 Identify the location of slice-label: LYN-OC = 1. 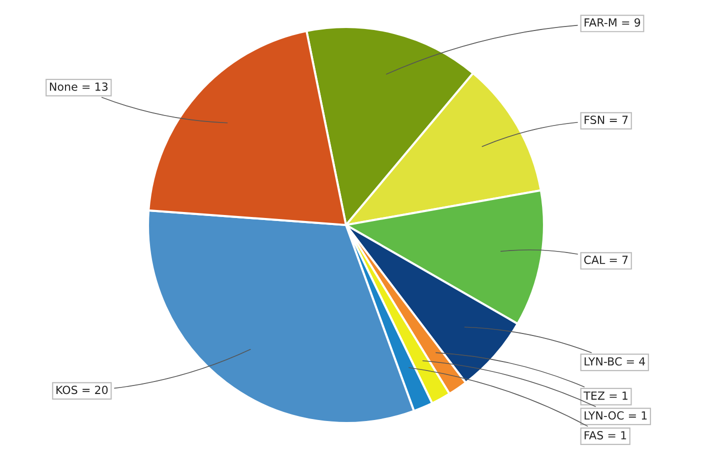
(615, 415).